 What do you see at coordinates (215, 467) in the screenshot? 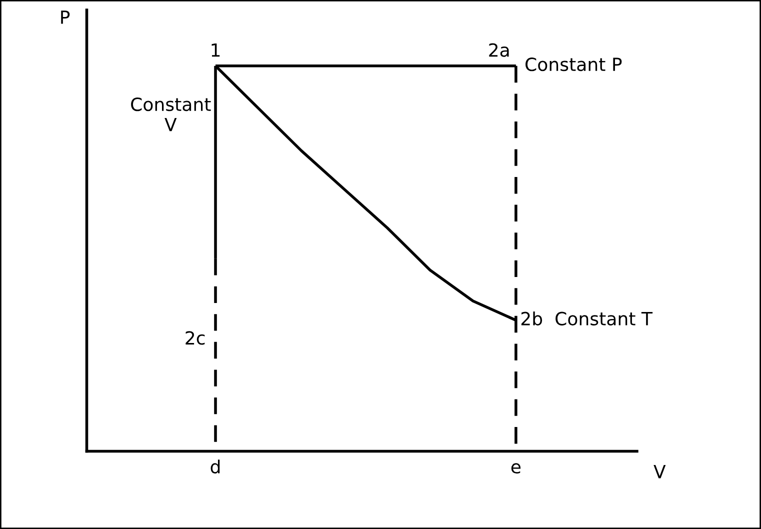
I see `x-tick-label: d` at bounding box center [215, 467].